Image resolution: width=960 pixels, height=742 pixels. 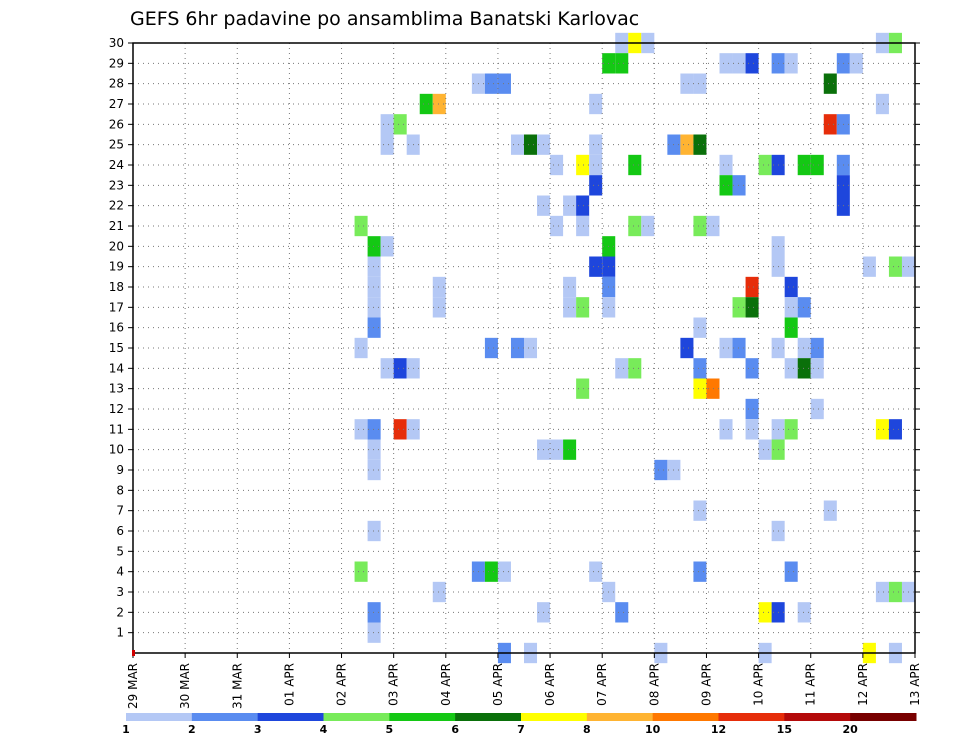 What do you see at coordinates (116, 63) in the screenshot?
I see `y-tick-label: 29` at bounding box center [116, 63].